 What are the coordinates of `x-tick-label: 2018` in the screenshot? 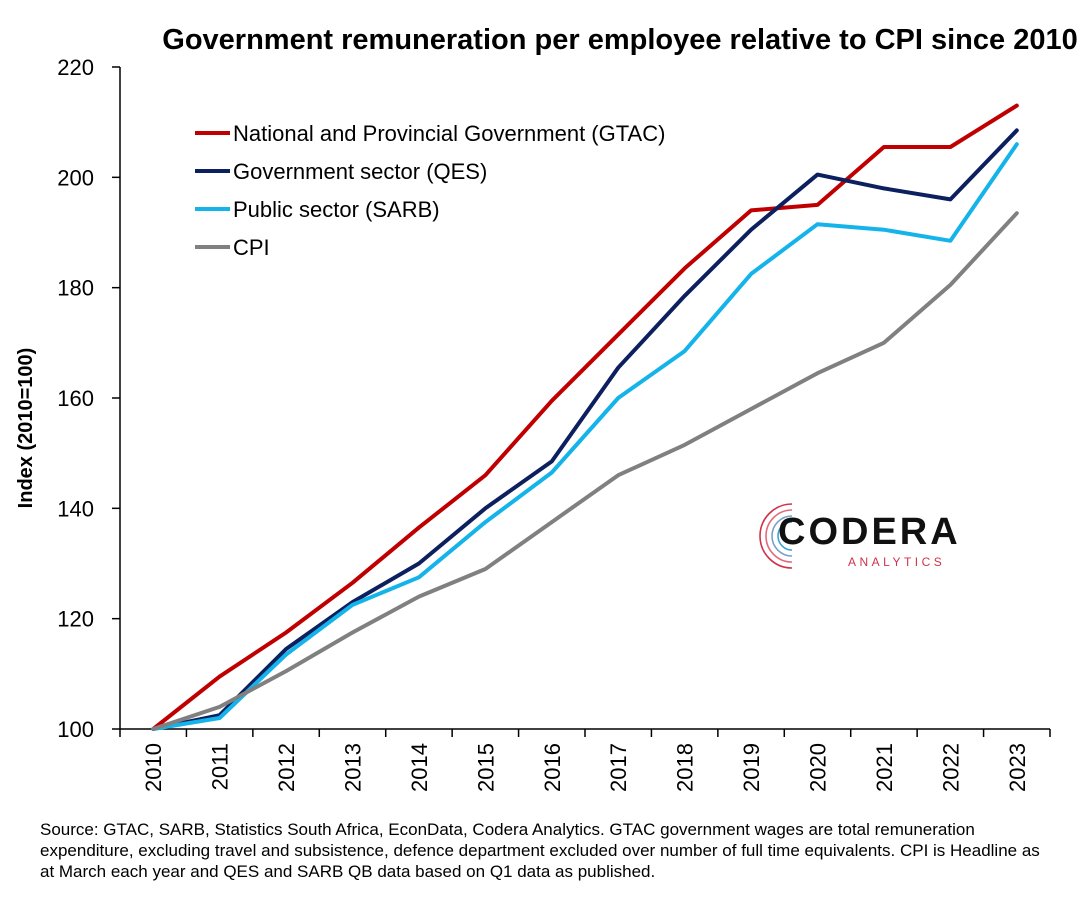 It's located at (685, 767).